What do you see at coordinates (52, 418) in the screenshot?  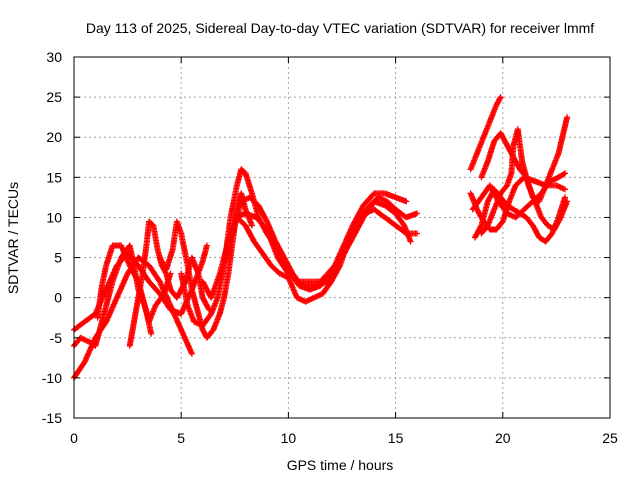 I see `y-tick-label: -15` at bounding box center [52, 418].